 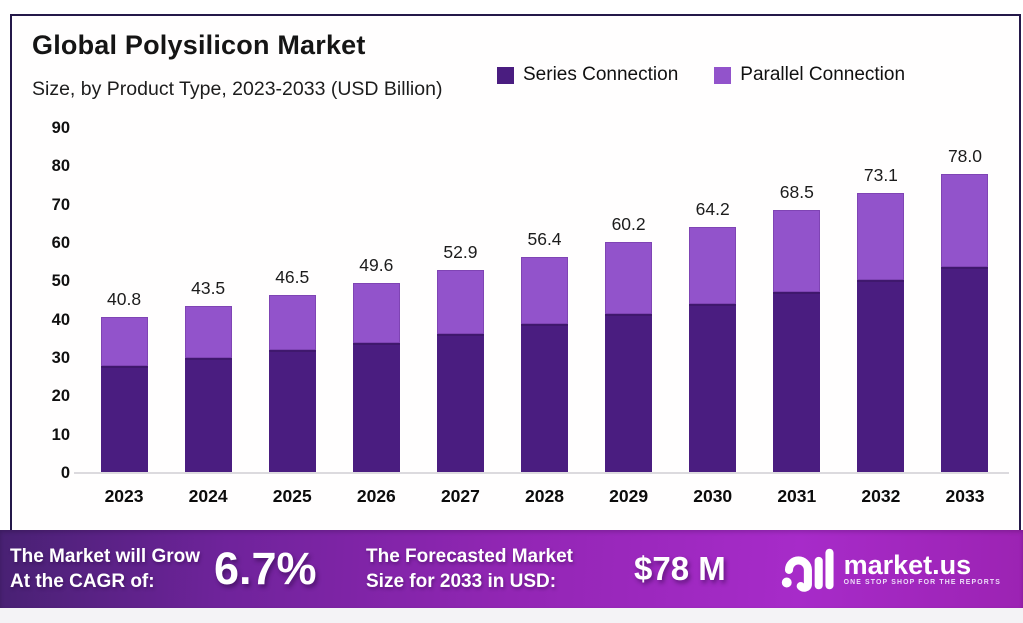 I want to click on bar-group-2029: 60.2, so click(x=629, y=300).